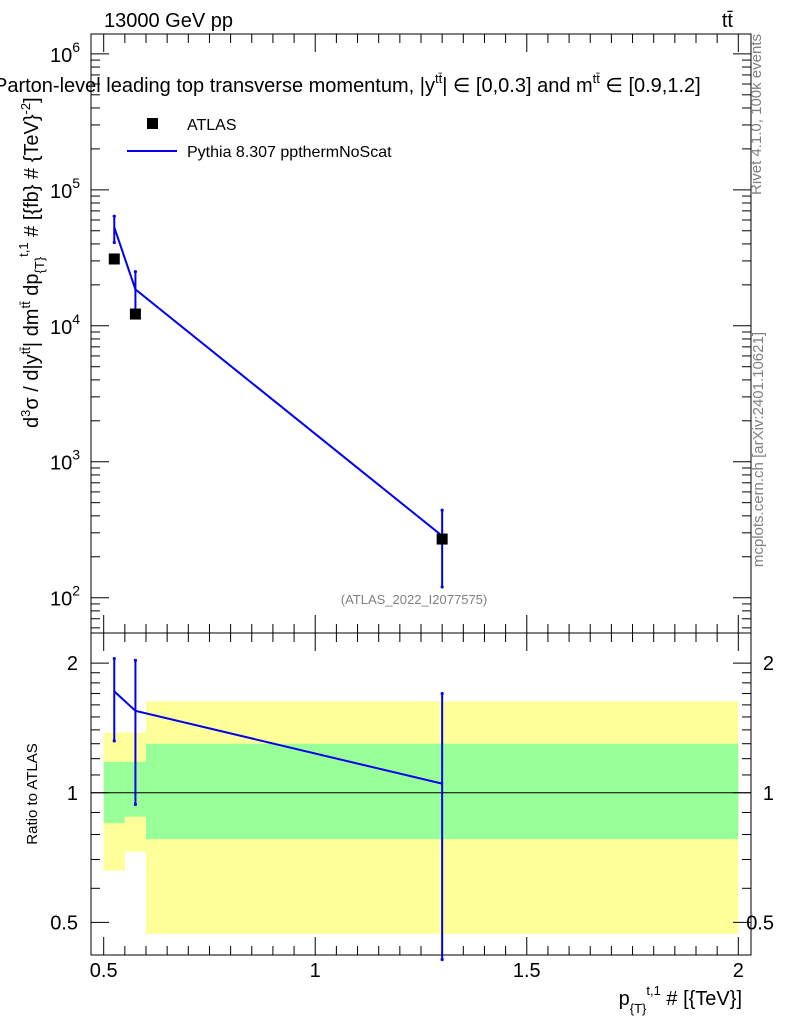 Image resolution: width=786 pixels, height=1024 pixels. I want to click on main-y-tick-label: 10³, so click(65, 461).